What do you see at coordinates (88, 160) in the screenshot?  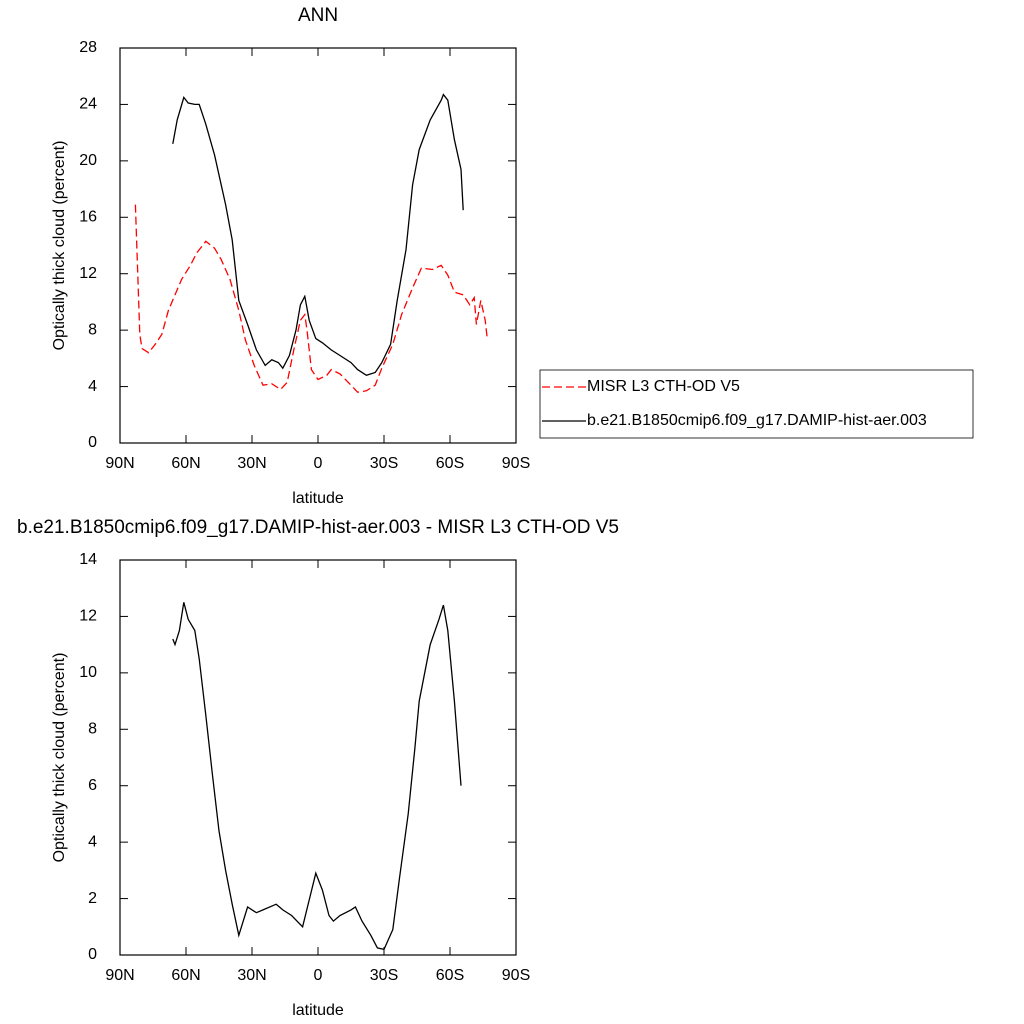 I see `y-tick-label: 20` at bounding box center [88, 160].